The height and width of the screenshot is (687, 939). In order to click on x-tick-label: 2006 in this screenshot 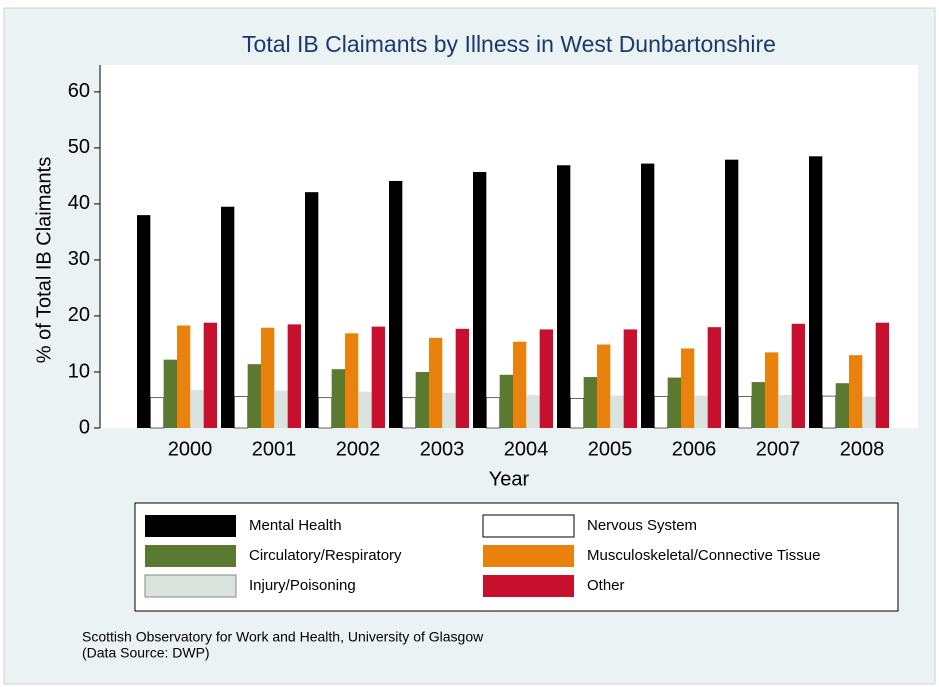, I will do `click(694, 449)`.